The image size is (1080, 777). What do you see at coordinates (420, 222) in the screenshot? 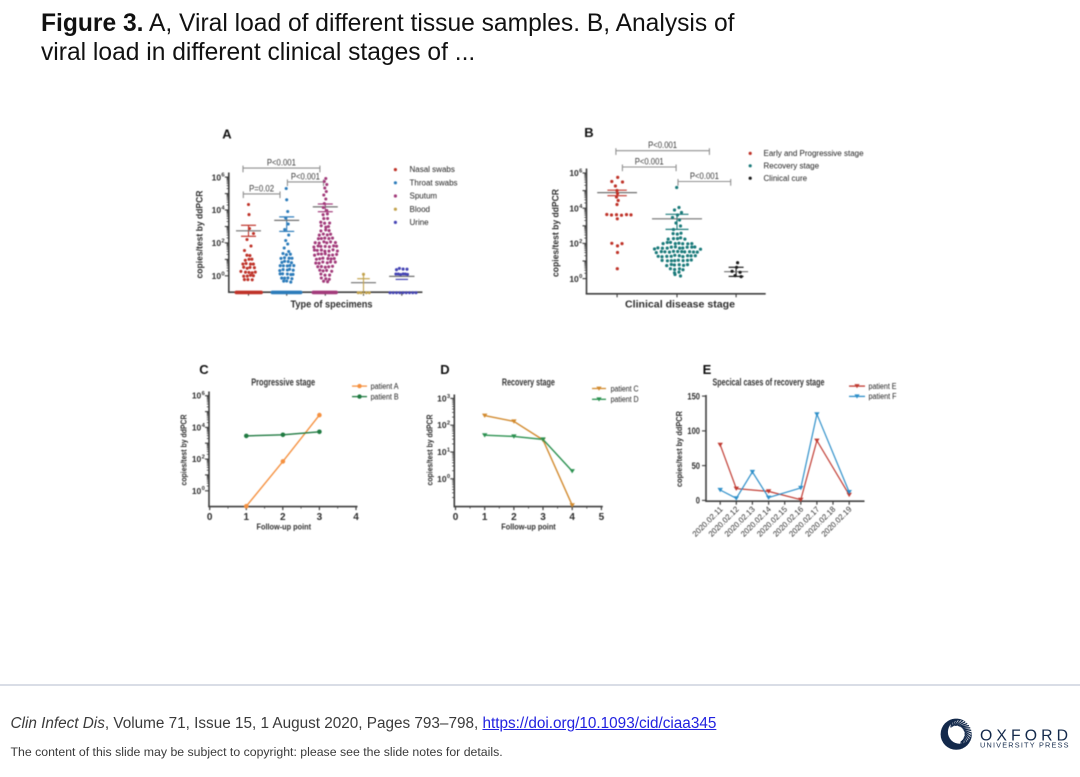
I see `svg-text: Urine` at bounding box center [420, 222].